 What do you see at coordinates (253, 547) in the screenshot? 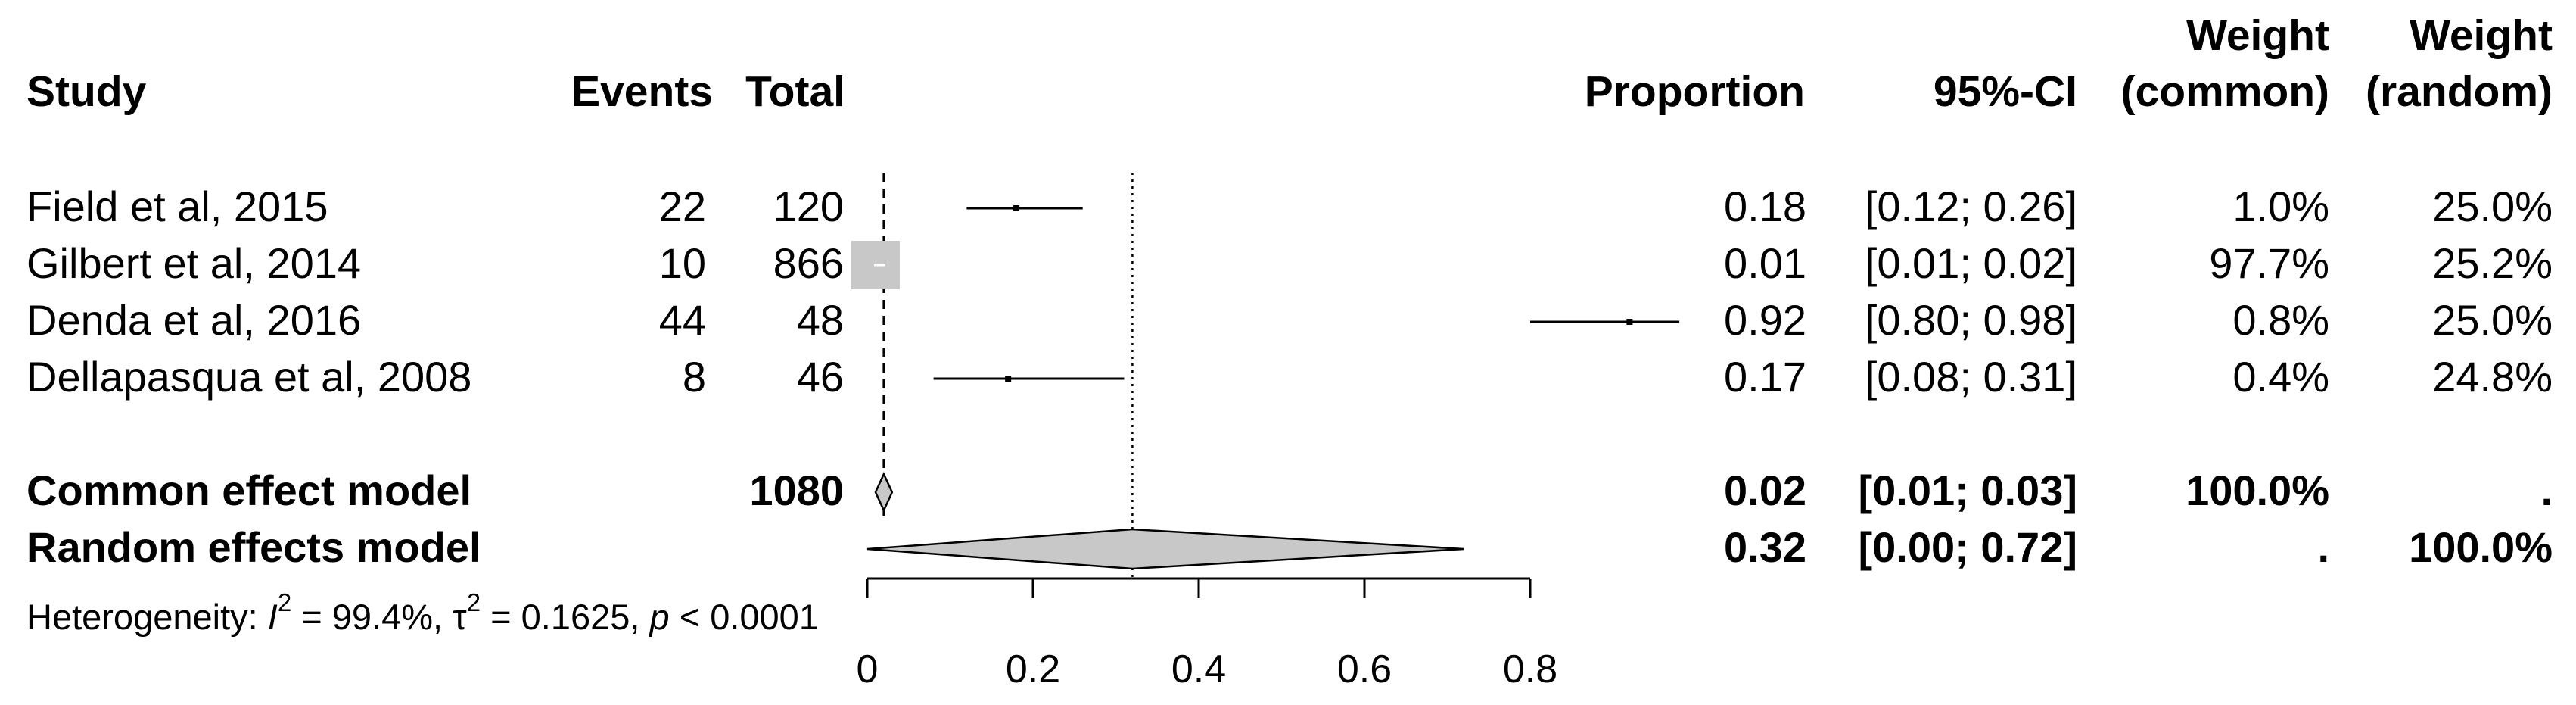
I see `summary-name: Random effects model` at bounding box center [253, 547].